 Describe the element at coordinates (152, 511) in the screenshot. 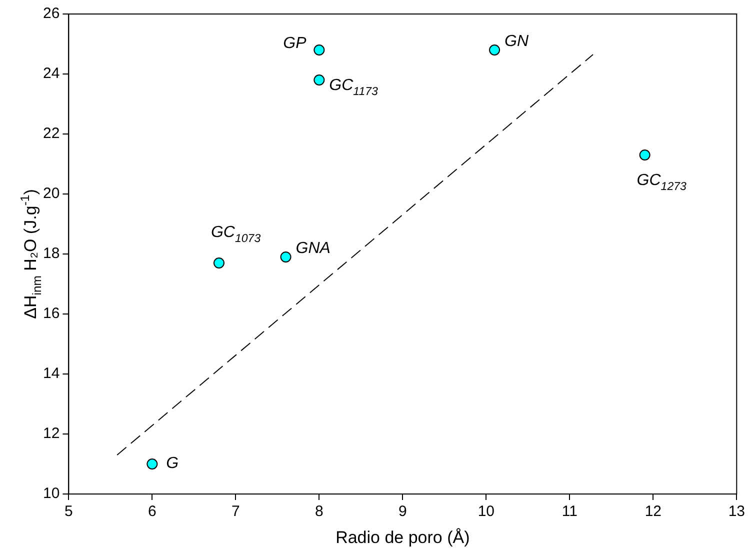

I see `x-tick-label: 6` at that location.